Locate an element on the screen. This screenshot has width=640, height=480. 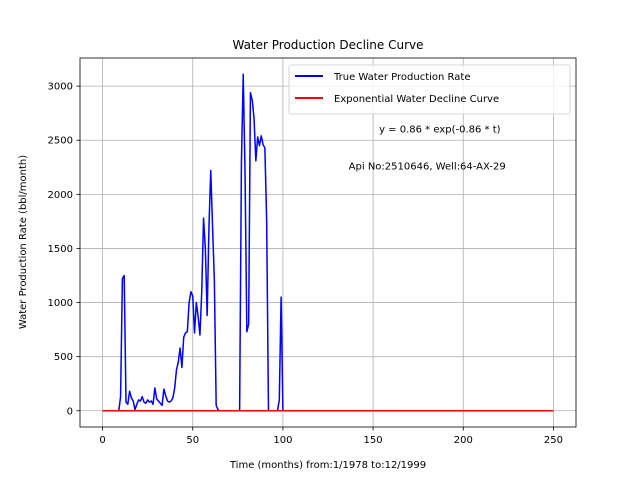
annotation-0: y = 0.86 * exp(-0.86 * t) is located at coordinates (440, 130).